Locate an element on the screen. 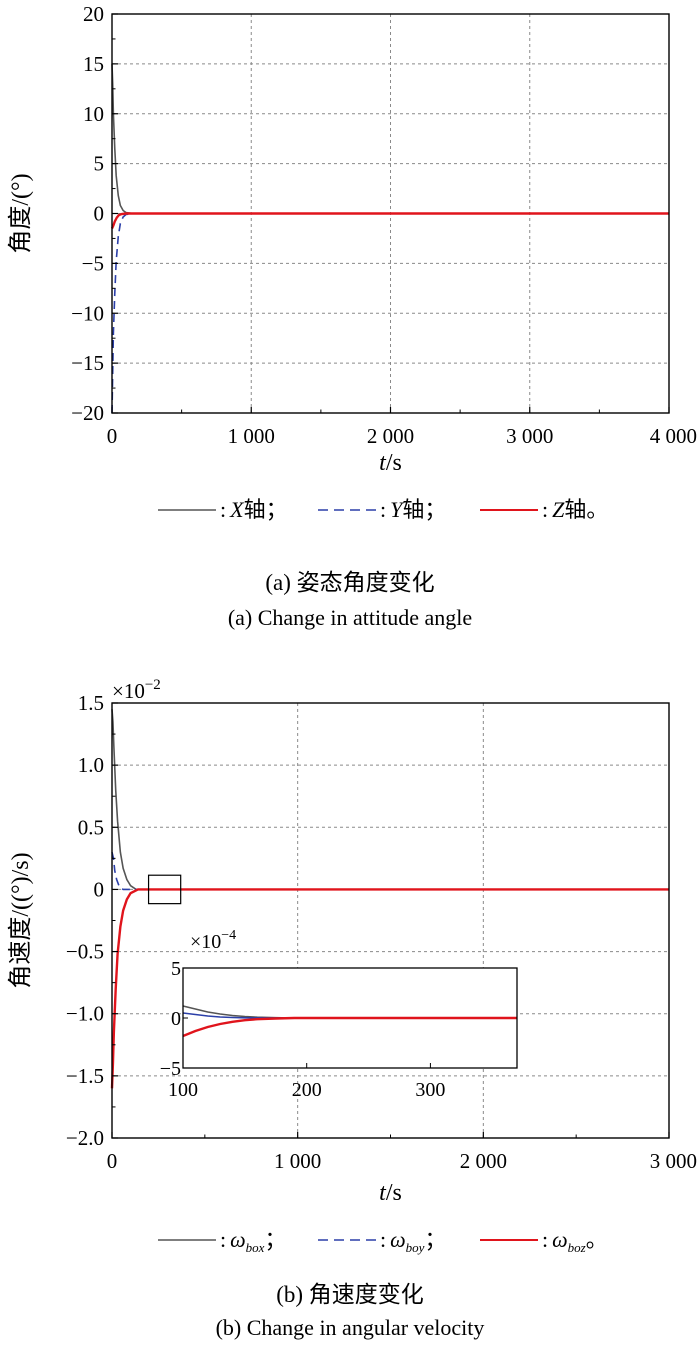 The image size is (700, 1350). legend-subscript: boy is located at coordinates (415, 1247).